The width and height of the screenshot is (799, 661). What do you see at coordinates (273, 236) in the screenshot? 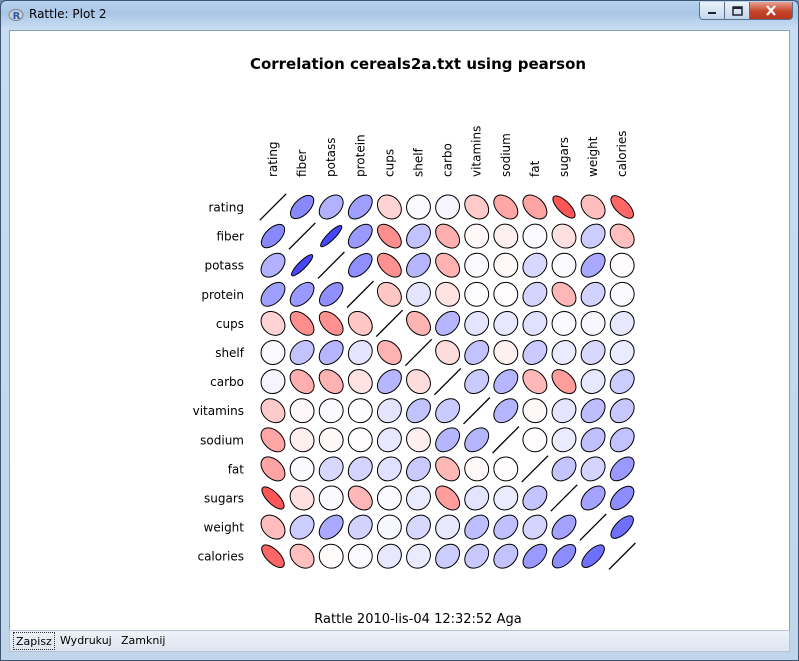
I see `corr-cell-fiber-rating` at bounding box center [273, 236].